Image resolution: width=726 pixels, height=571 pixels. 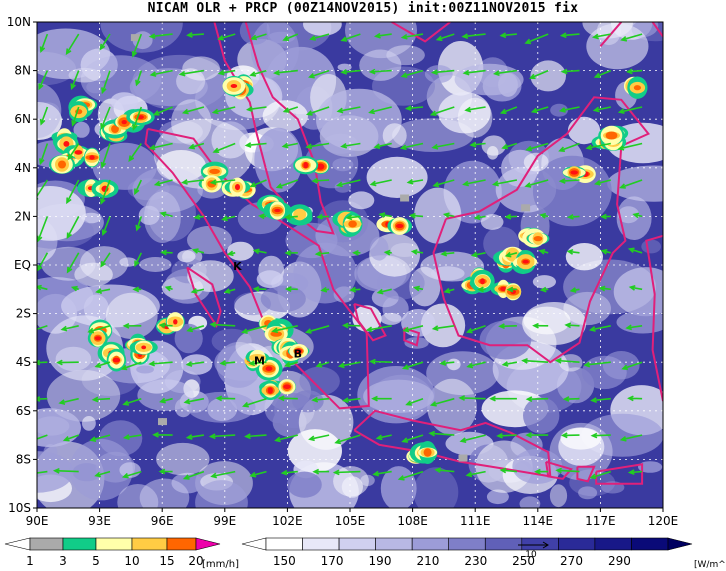 What do you see at coordinates (37, 521) in the screenshot?
I see `lon-tick-label: 90E` at bounding box center [37, 521].